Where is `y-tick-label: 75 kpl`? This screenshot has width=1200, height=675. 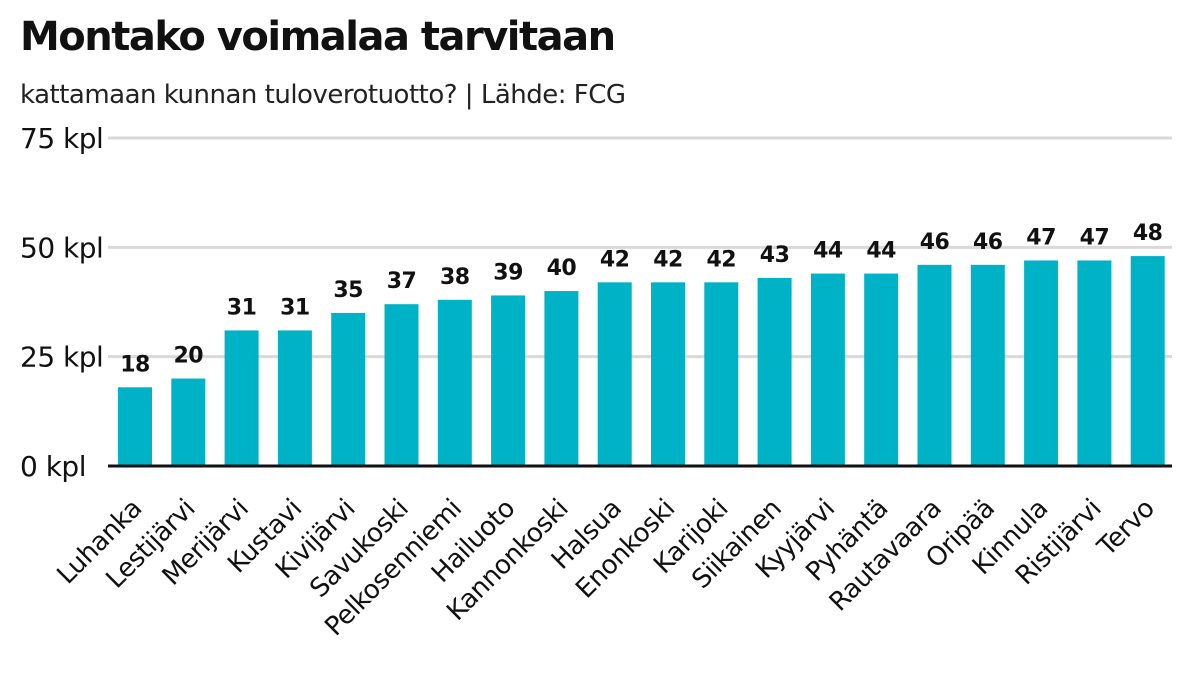
y-tick-label: 75 kpl is located at coordinates (61, 138).